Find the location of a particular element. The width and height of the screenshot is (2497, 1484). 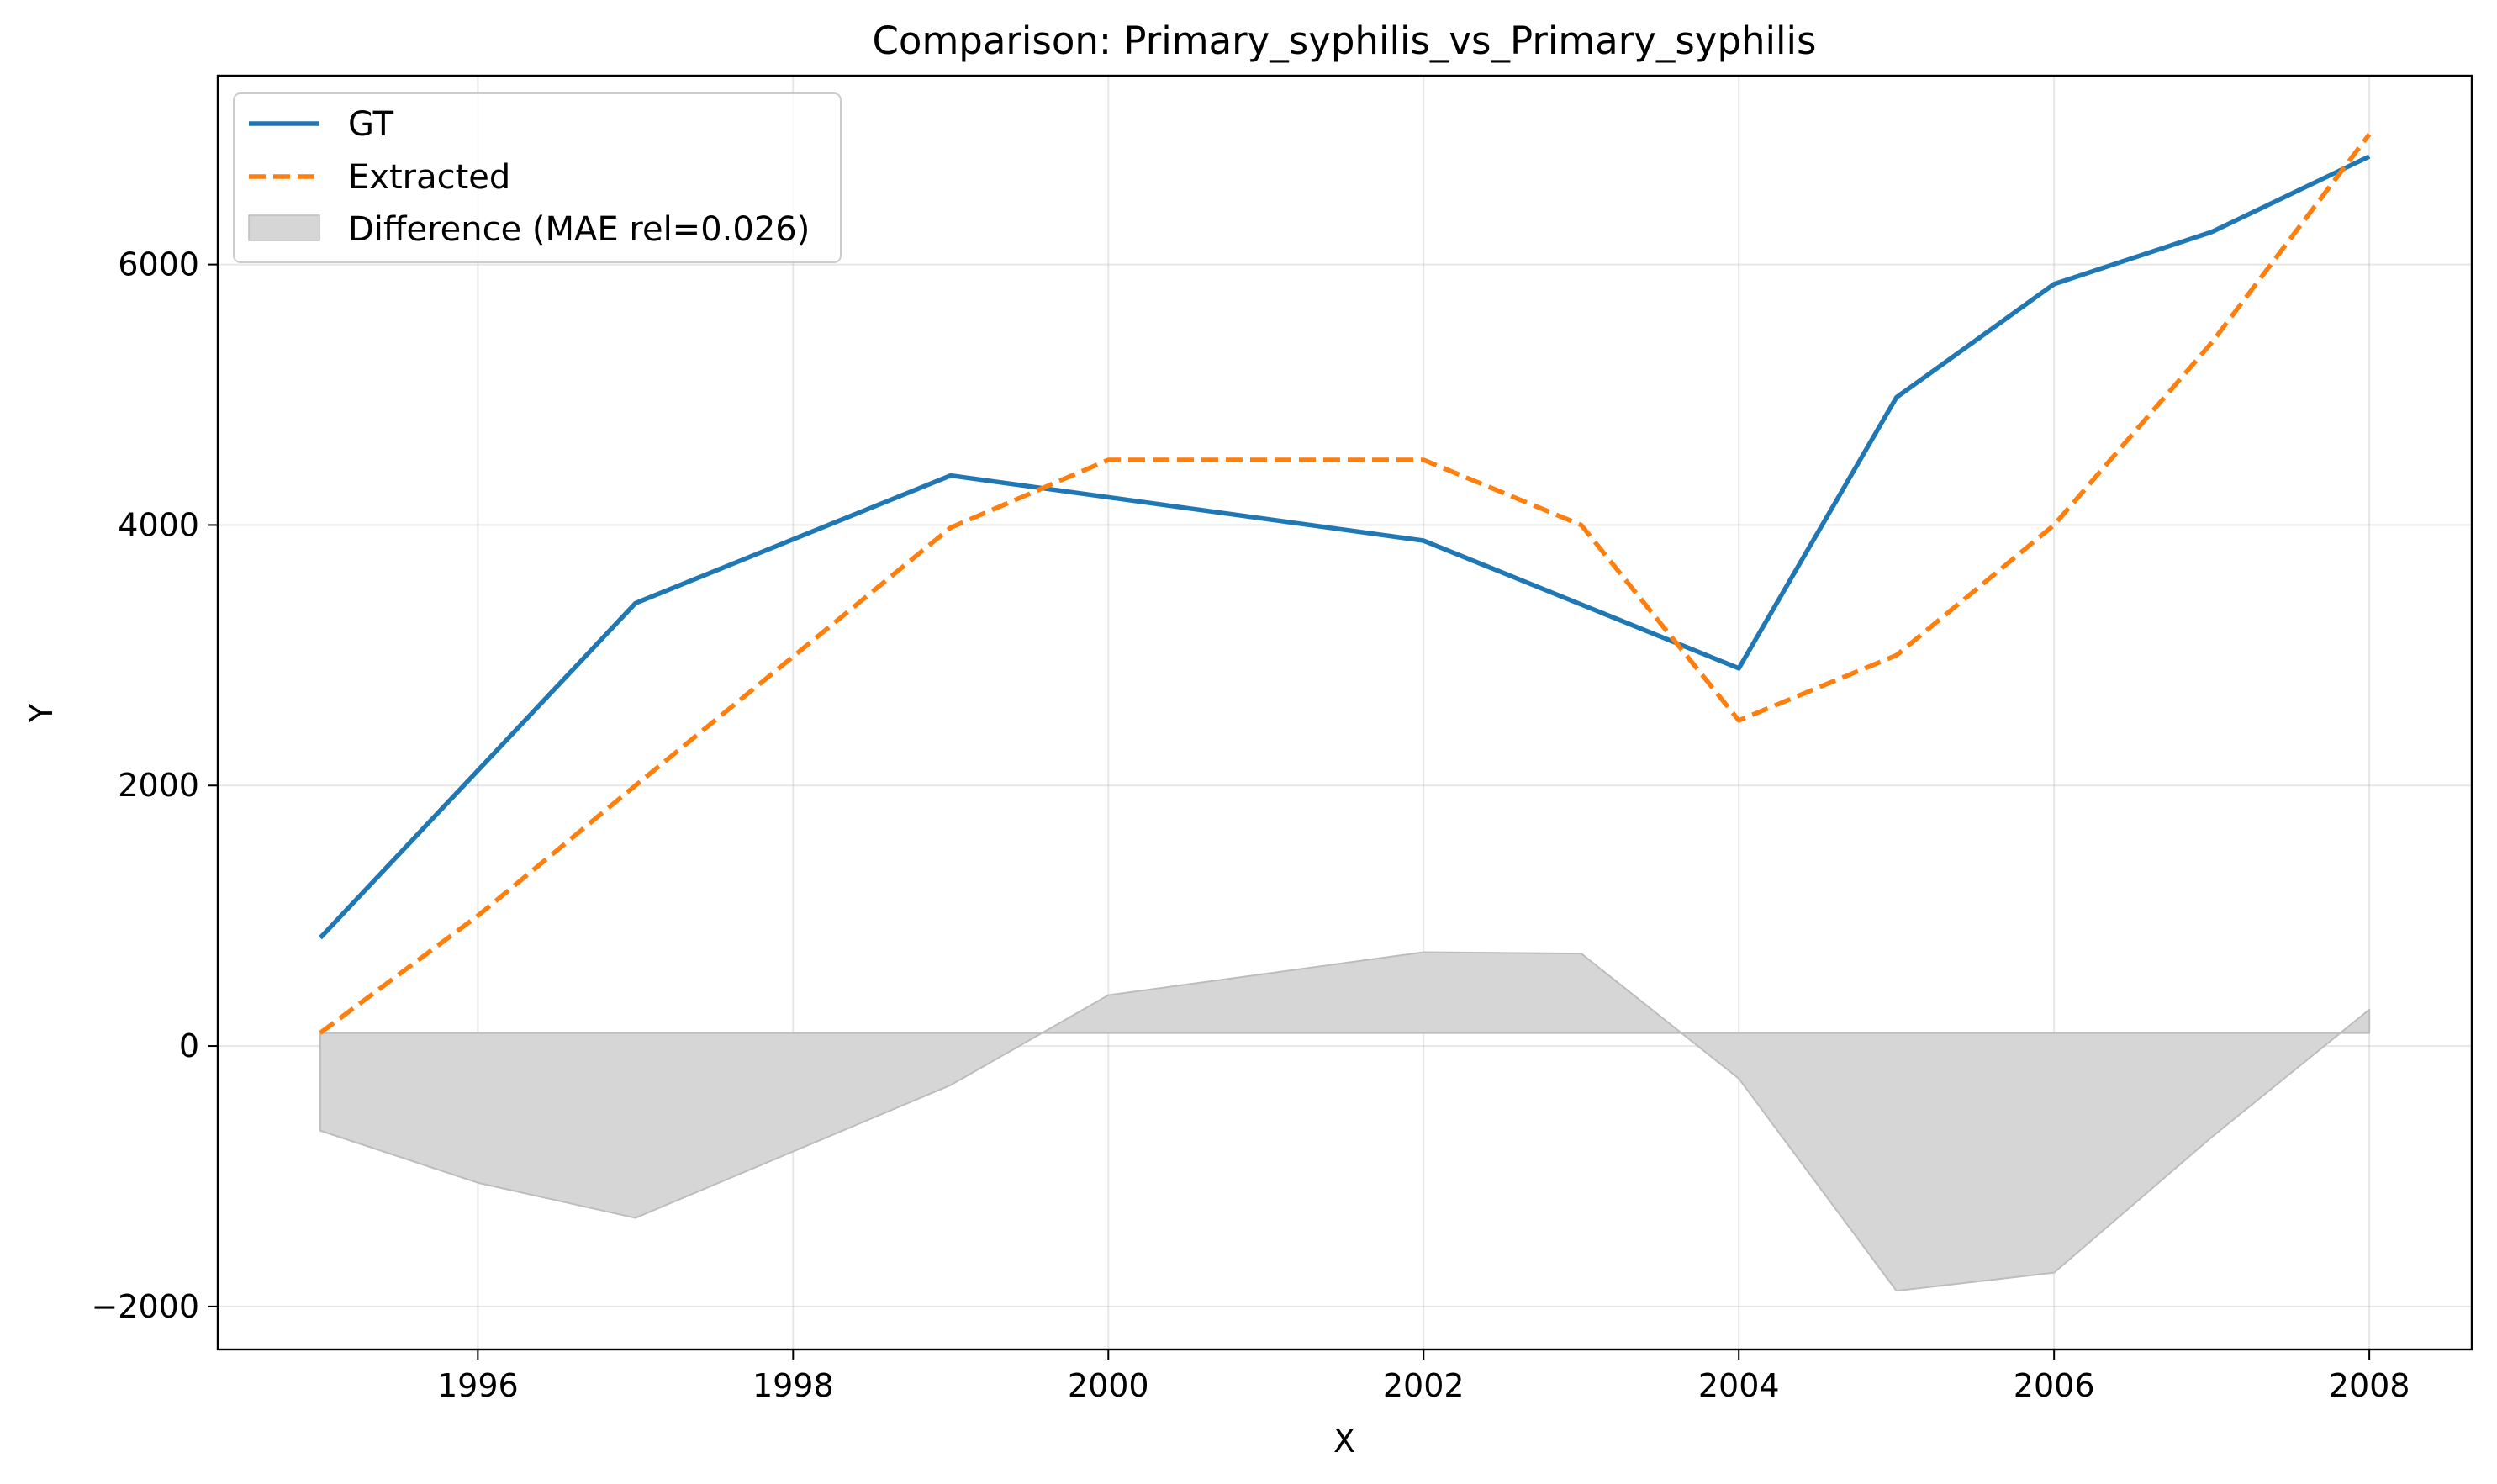

x-tick-label: 2006 is located at coordinates (2054, 1385).